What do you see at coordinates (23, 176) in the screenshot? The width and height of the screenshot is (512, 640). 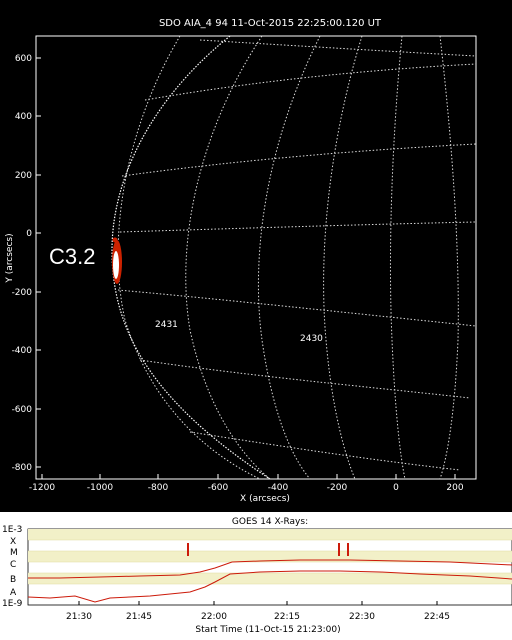 I see `y-tick-label: 200` at bounding box center [23, 176].